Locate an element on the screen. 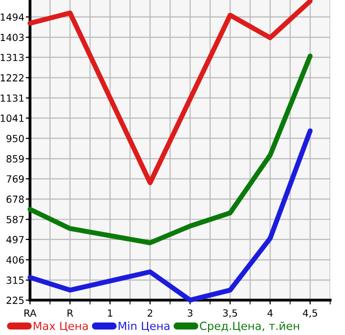 Image resolution: width=345 pixels, height=335 pixels. y-tick-label: 587 is located at coordinates (15, 220).